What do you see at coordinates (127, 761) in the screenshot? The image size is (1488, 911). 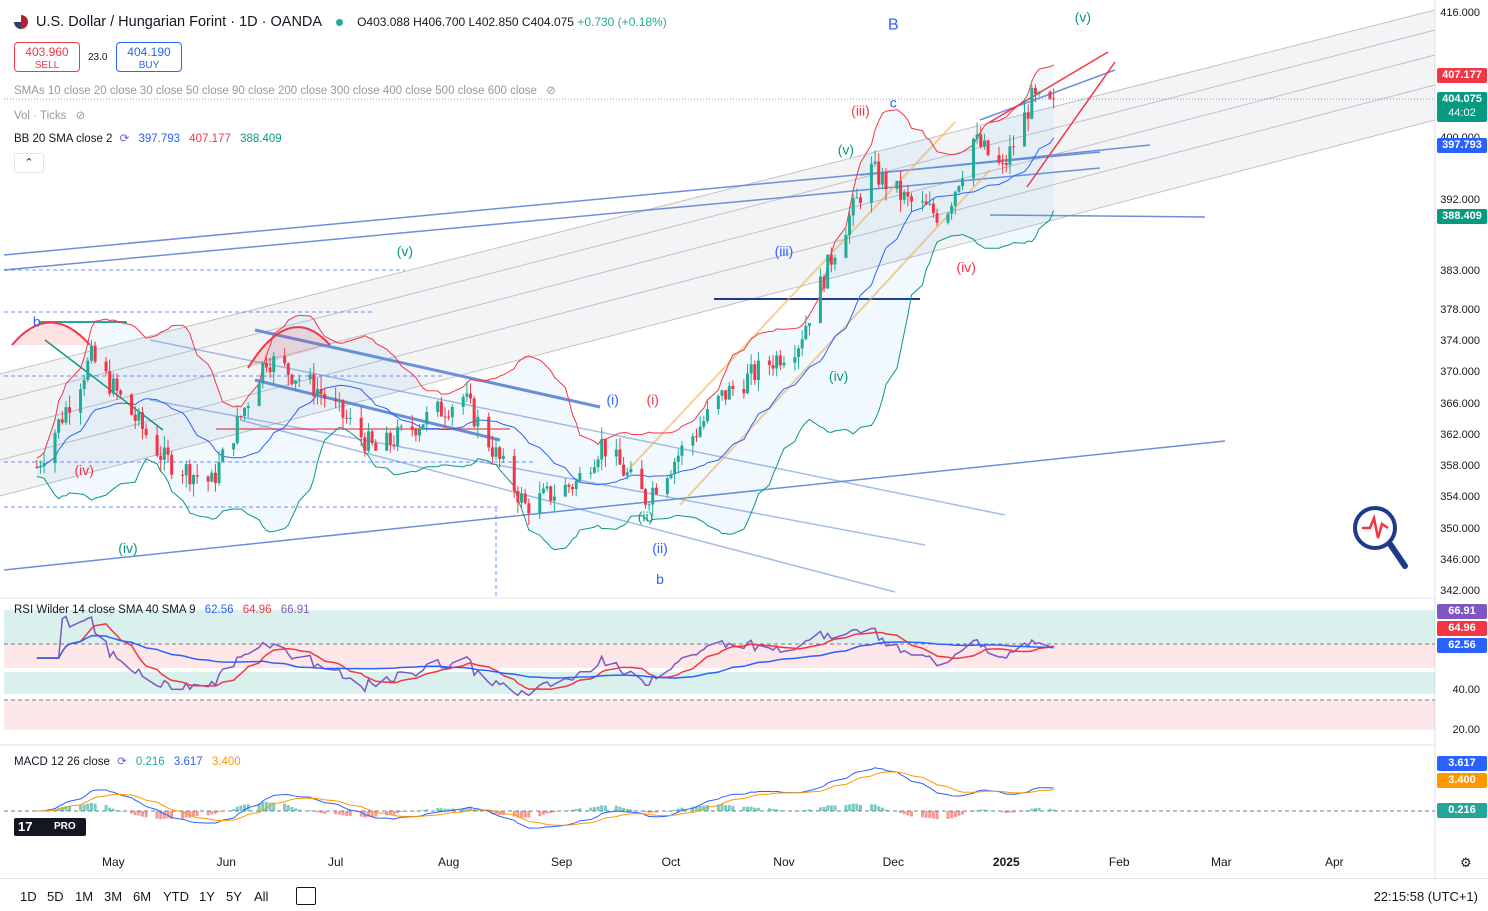 I see `macd-legend: MACD 12 26 close ⟳ 0.216 3.617 3.400` at bounding box center [127, 761].